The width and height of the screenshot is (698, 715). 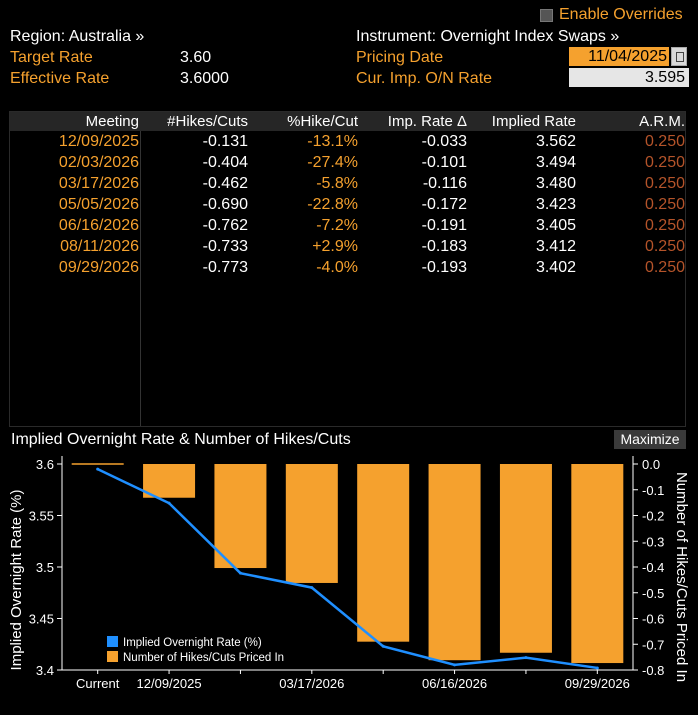 I want to click on x-tick-label: 06/16/2026, so click(x=454, y=683).